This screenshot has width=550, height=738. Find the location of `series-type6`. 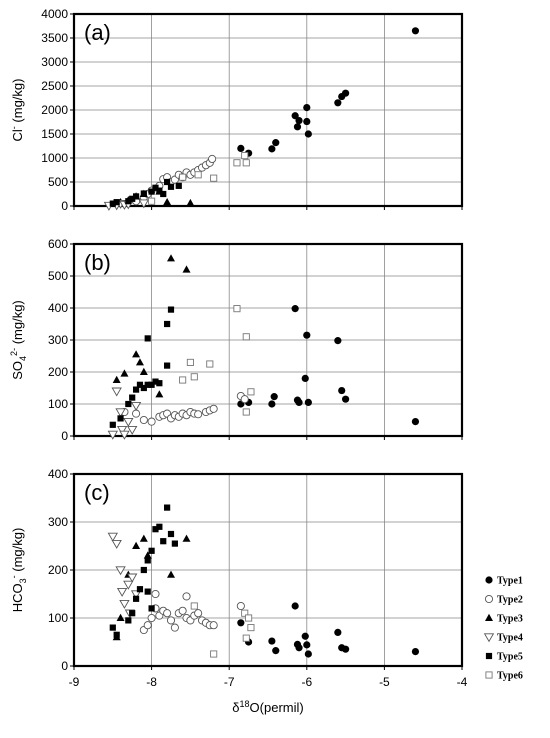

series-type6 is located at coordinates (199, 178).